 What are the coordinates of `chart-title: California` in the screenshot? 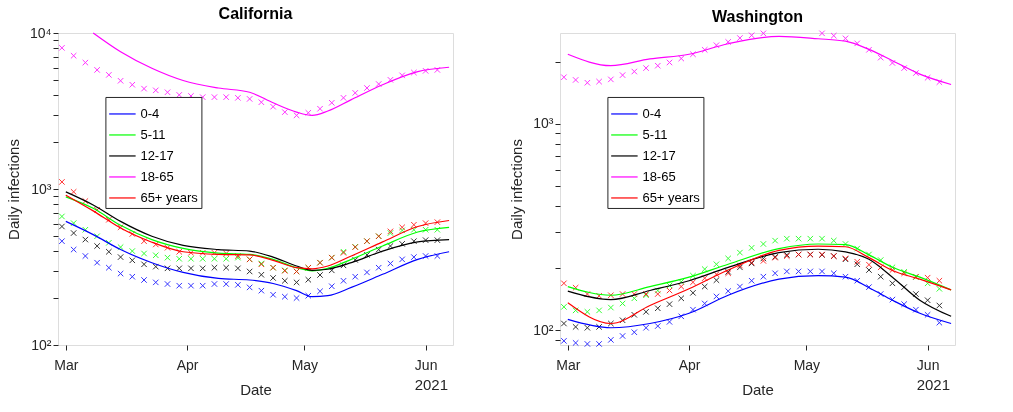 It's located at (255, 13).